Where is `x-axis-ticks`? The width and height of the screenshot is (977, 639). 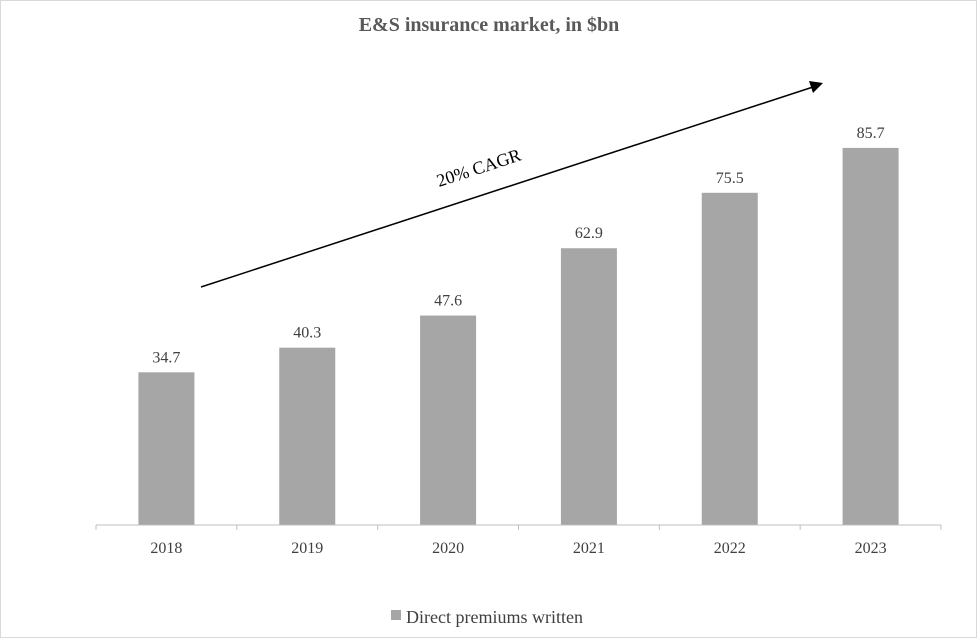 x-axis-ticks is located at coordinates (518, 527).